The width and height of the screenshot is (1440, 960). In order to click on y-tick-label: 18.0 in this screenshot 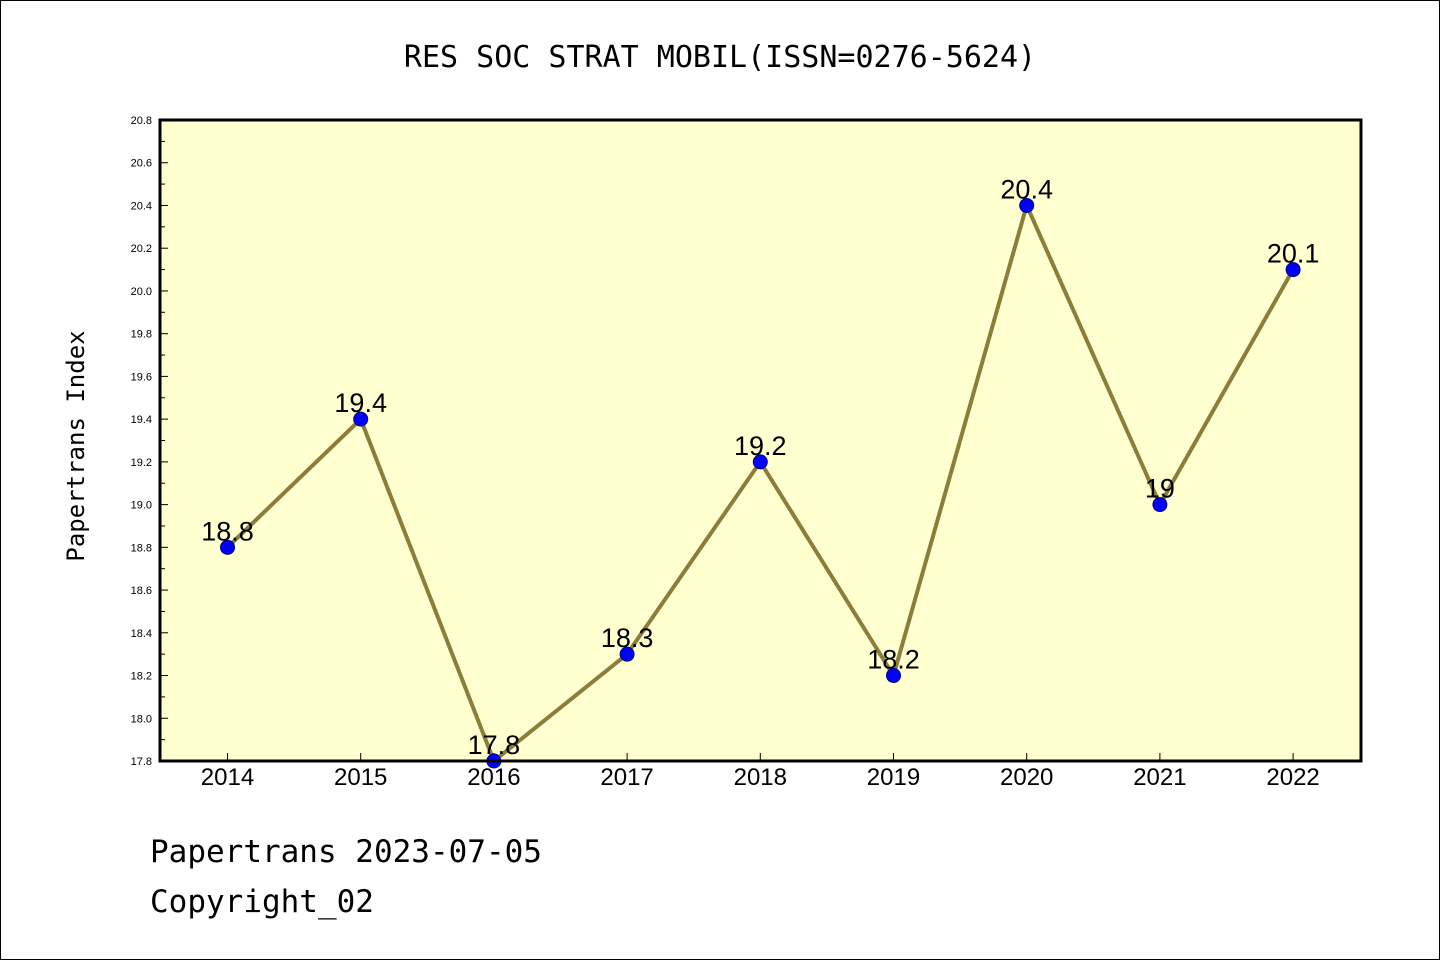, I will do `click(141, 719)`.